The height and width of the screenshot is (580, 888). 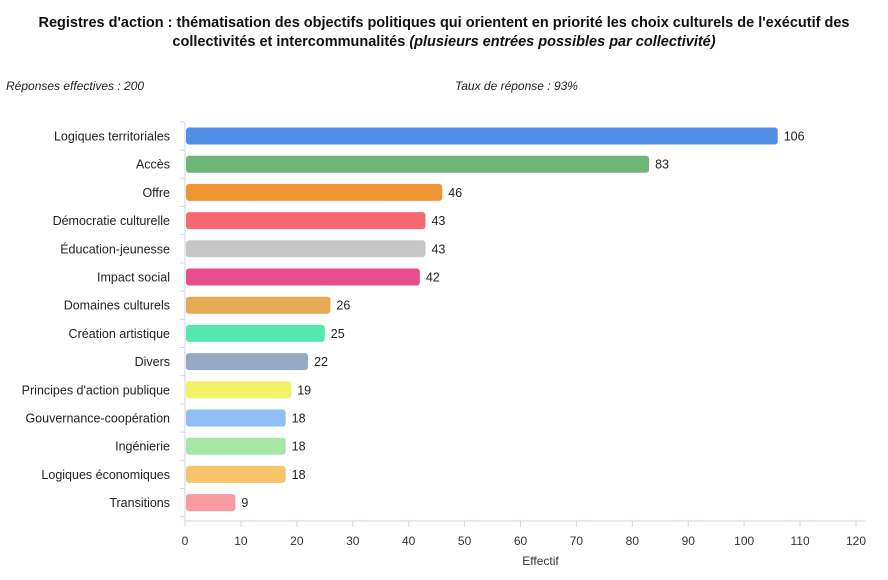 I want to click on category-label: Offre, so click(x=156, y=193).